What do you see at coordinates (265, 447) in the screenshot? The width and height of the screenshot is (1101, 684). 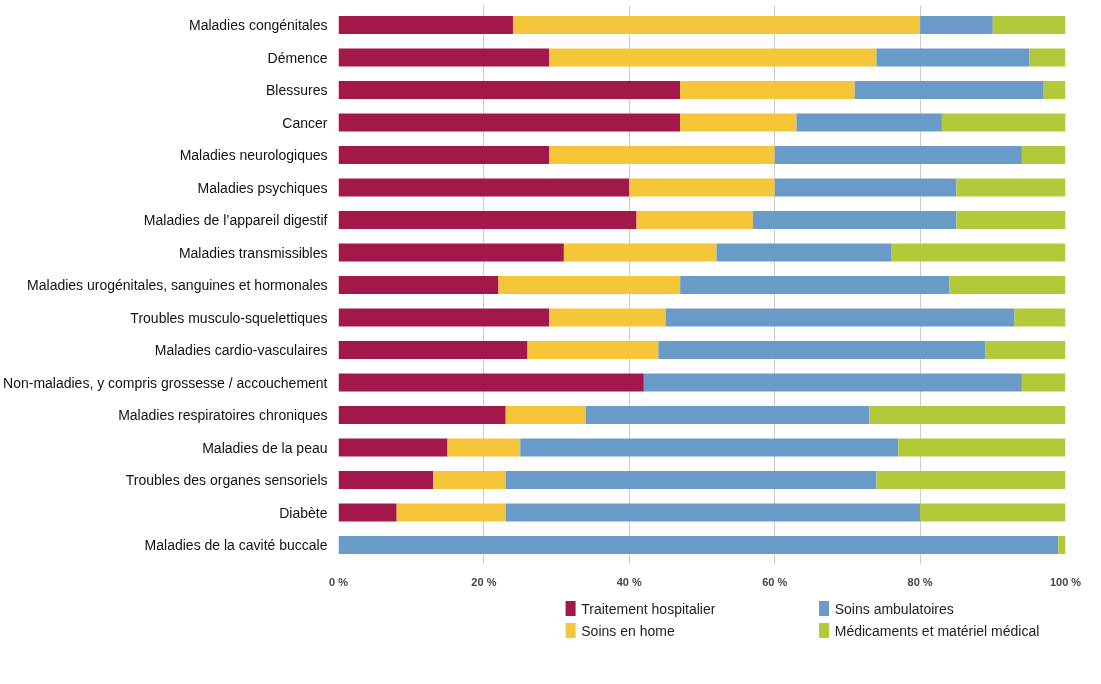 I see `y-tick-label: Maladies de la peau` at bounding box center [265, 447].